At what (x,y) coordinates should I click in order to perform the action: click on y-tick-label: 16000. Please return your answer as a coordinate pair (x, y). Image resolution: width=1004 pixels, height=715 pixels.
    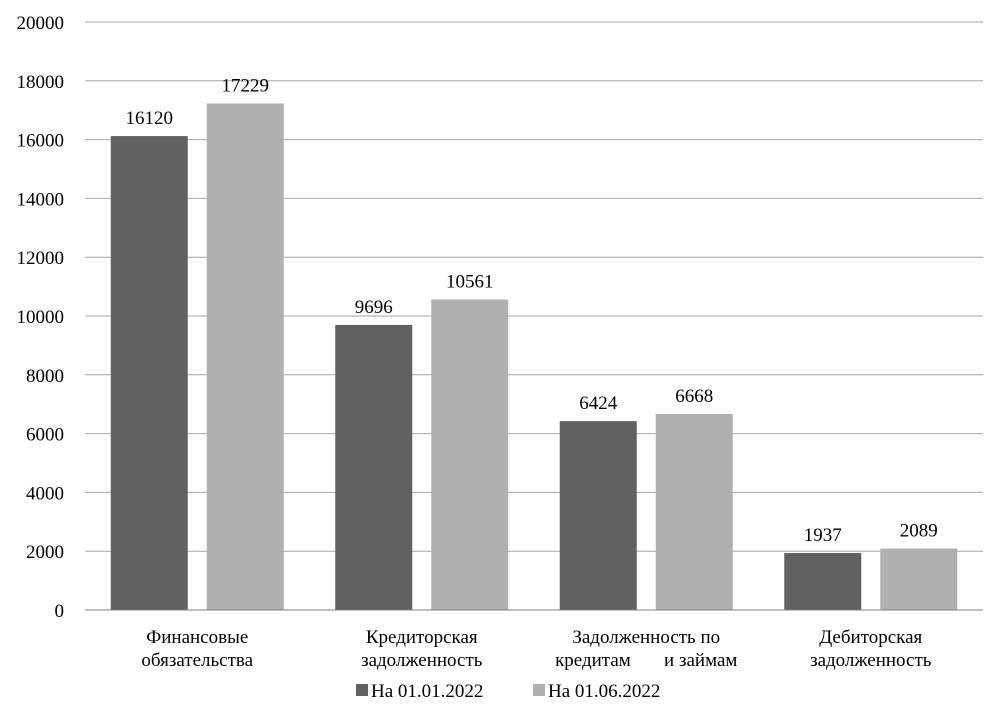
    Looking at the image, I should click on (41, 141).